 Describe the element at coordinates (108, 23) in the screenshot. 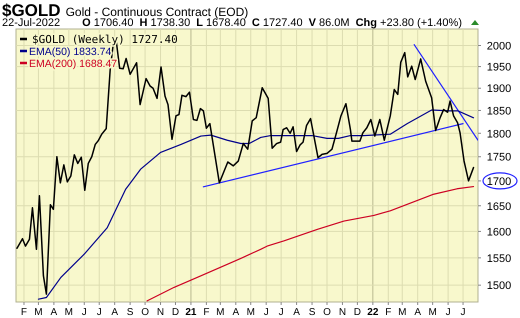

I see `text: O 1706.40` at that location.